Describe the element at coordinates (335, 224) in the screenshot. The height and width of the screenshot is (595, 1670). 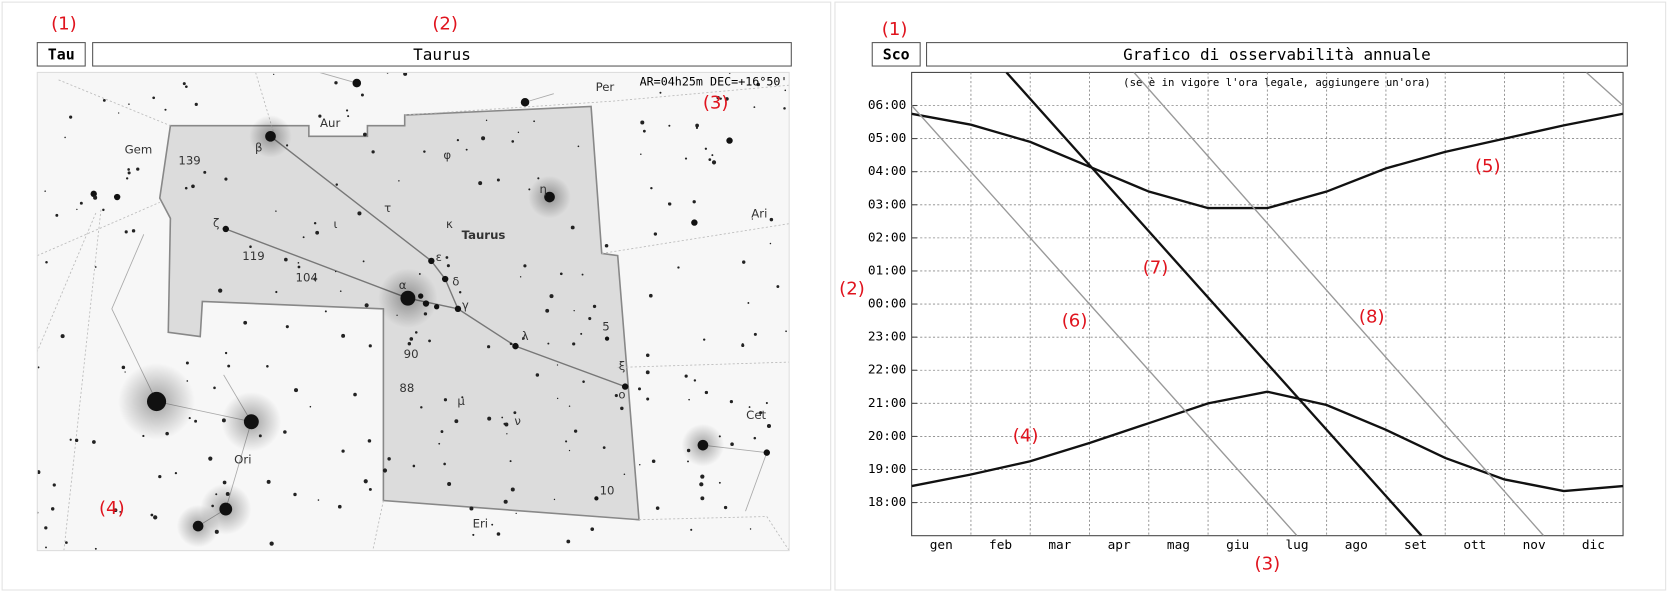
I see `map-label: ι` at that location.